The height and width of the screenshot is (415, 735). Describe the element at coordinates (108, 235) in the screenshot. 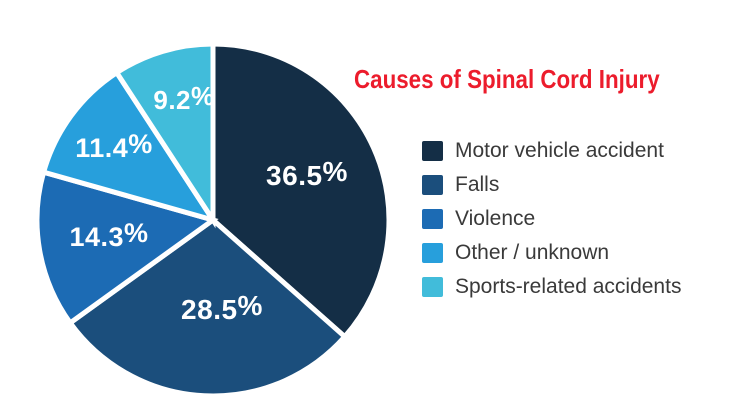

I see `pie-slice-percent-label: 14.3%` at that location.